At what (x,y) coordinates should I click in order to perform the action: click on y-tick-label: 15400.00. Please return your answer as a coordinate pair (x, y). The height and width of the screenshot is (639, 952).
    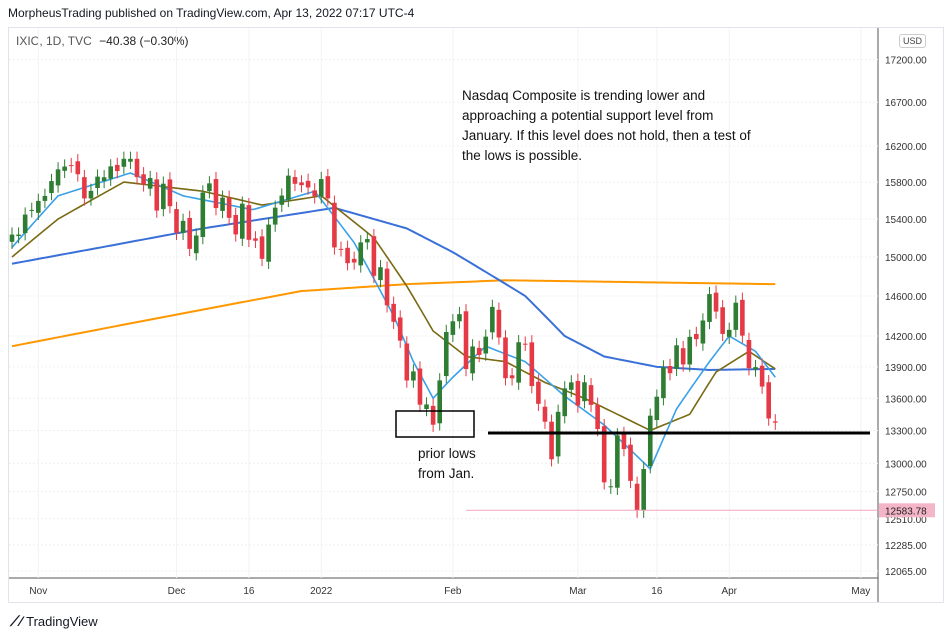
    Looking at the image, I should click on (906, 220).